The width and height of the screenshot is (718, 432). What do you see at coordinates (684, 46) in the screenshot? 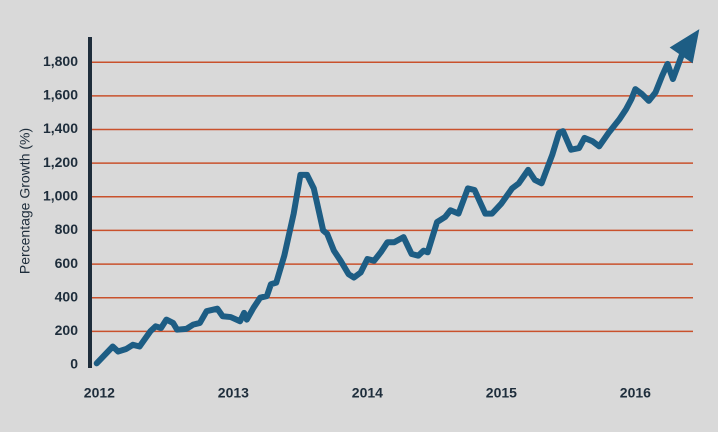
I see `arrow-head` at bounding box center [684, 46].